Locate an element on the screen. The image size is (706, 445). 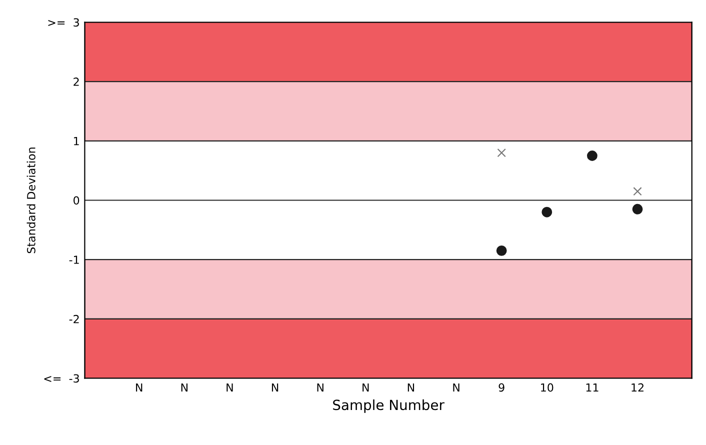
y-tick-label: -1 is located at coordinates (74, 260).